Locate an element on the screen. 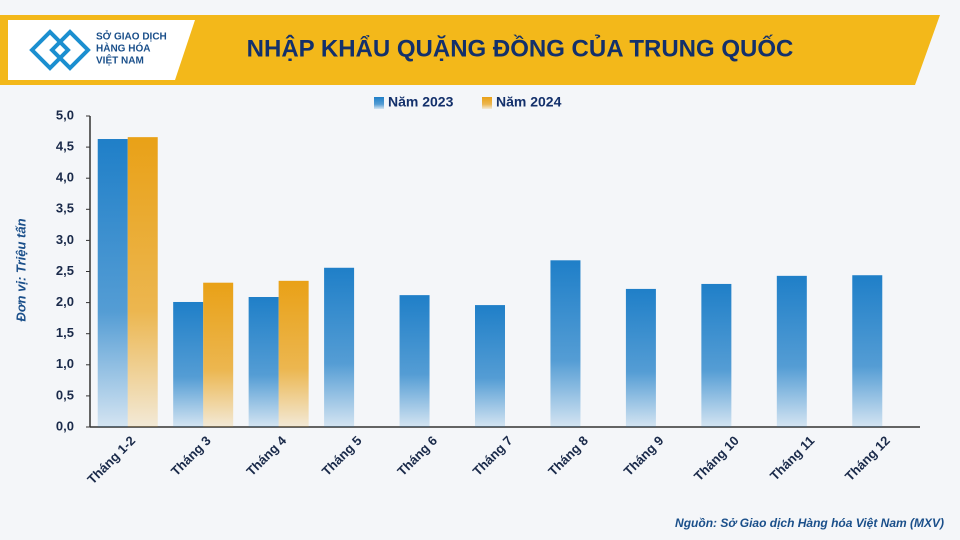  y-tick-label: 5,0 is located at coordinates (65, 114).